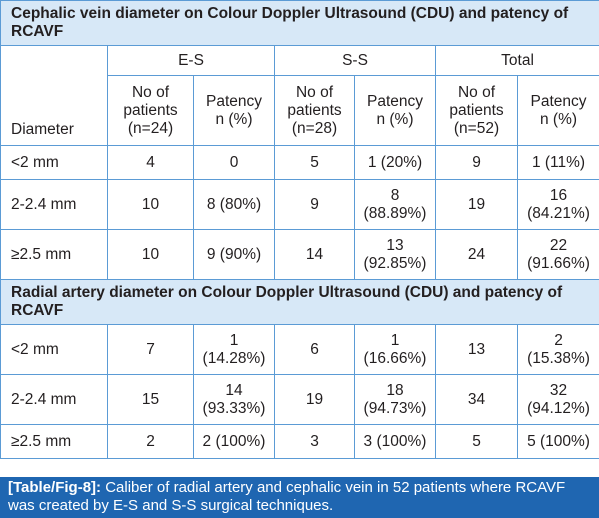 The image size is (599, 518). What do you see at coordinates (395, 441) in the screenshot?
I see `ss-patency-cell: 3 (100%)` at bounding box center [395, 441].